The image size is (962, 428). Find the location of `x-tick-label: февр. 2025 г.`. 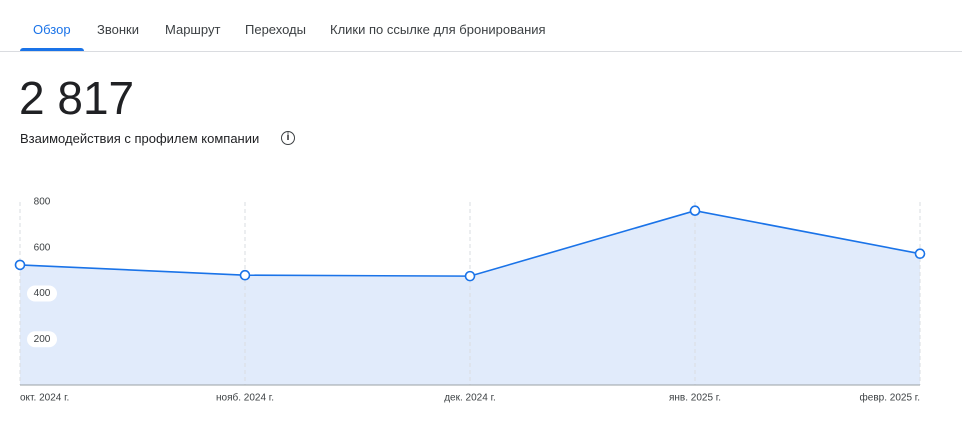

x-tick-label: февр. 2025 г. is located at coordinates (890, 398).